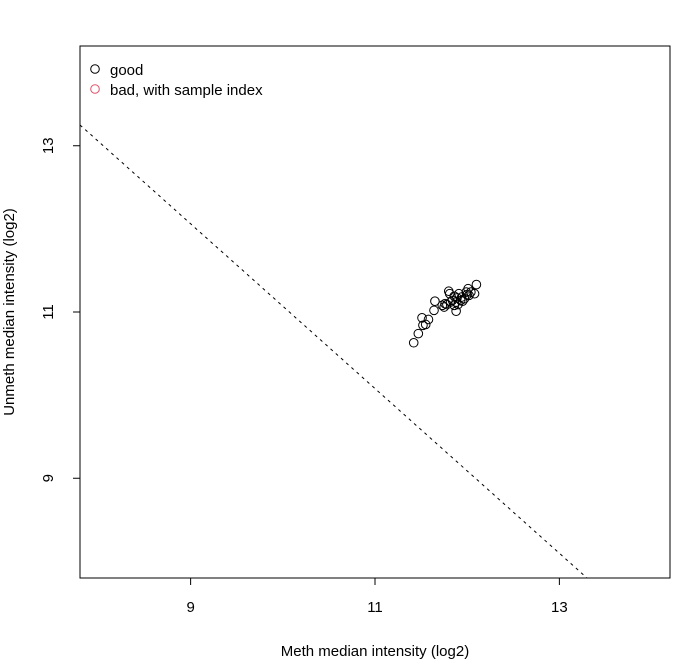  Describe the element at coordinates (126, 70) in the screenshot. I see `legend-label-good: good` at that location.